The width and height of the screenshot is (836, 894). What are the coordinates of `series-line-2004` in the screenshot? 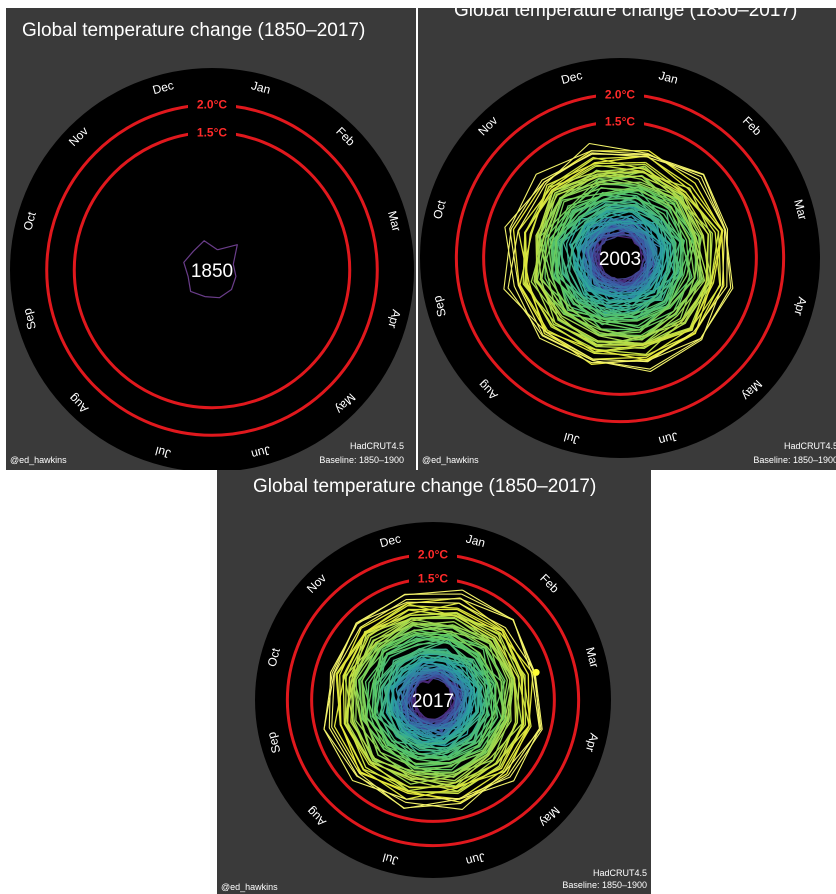 It's located at (435, 702).